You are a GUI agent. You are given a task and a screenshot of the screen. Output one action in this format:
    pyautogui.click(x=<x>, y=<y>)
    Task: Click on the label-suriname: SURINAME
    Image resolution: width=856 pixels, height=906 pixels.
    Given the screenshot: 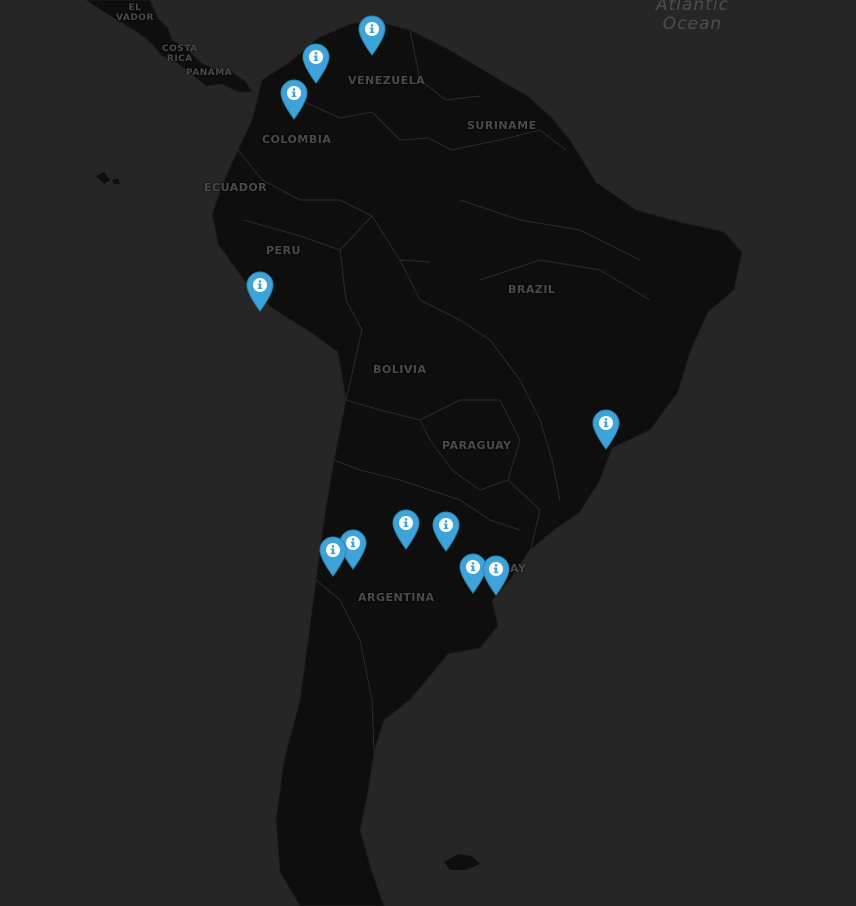 What is the action you would take?
    pyautogui.click(x=502, y=125)
    